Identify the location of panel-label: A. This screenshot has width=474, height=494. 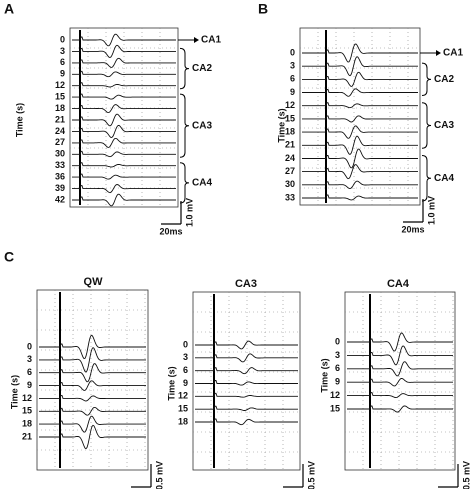
(9, 9).